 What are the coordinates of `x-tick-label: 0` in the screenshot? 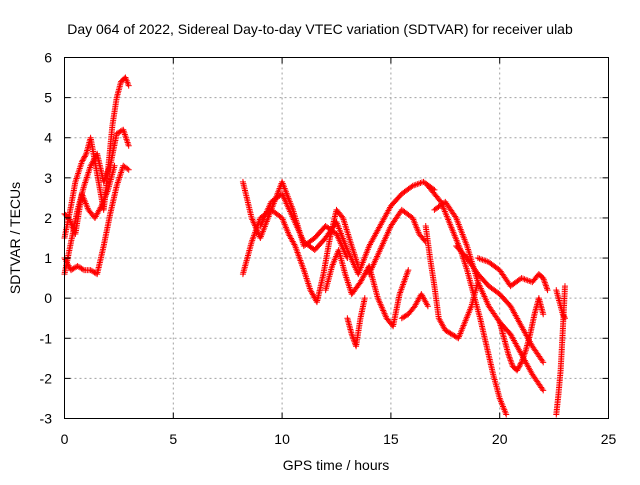 It's located at (65, 439).